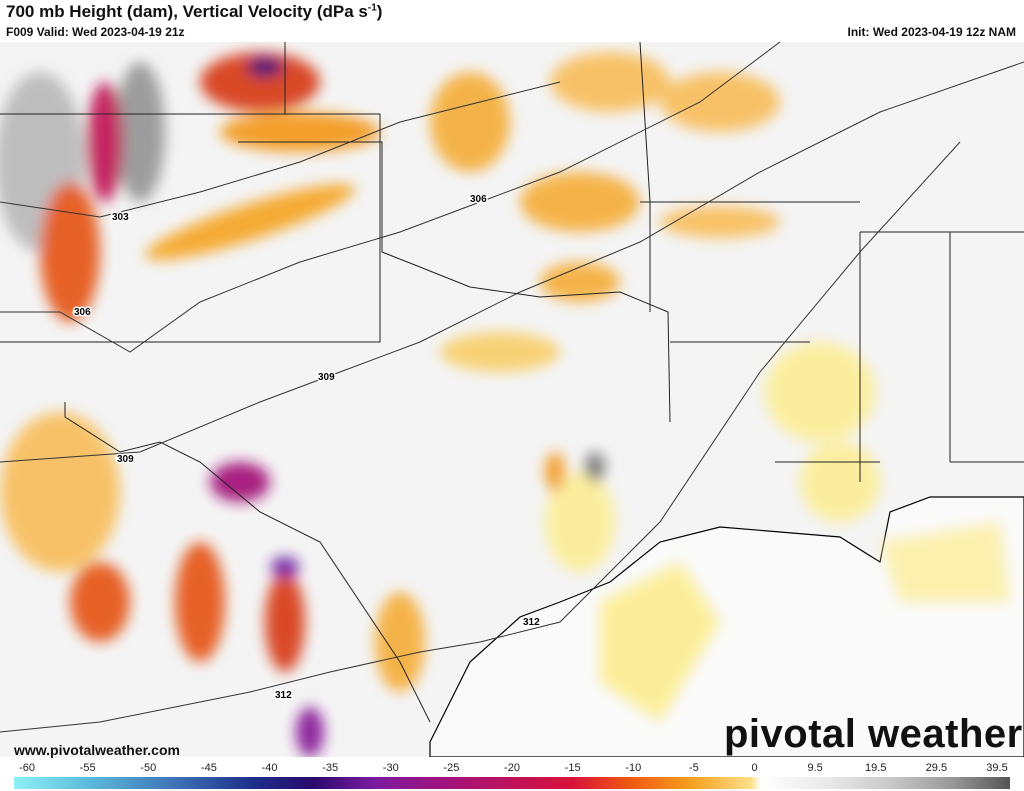 Image resolution: width=1024 pixels, height=791 pixels. I want to click on site-watermark: www.pivotalweather.com, so click(97, 750).